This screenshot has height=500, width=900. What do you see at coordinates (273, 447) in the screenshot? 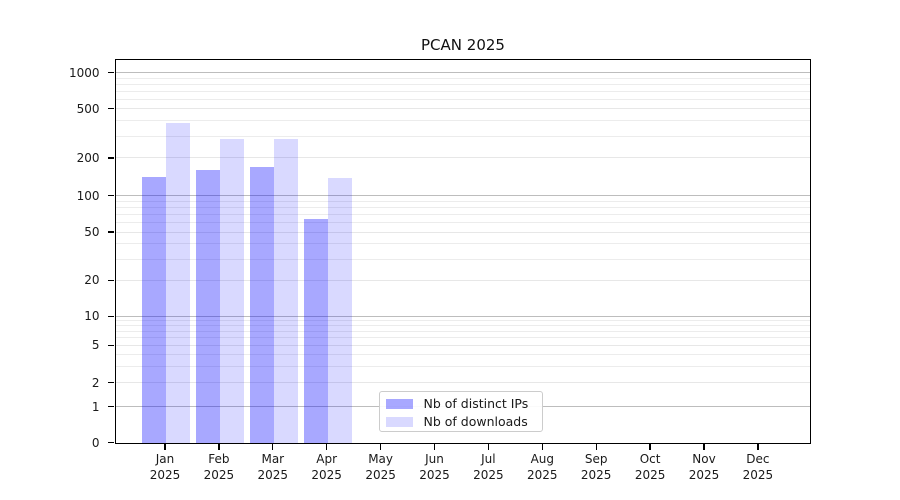
I see `x-tick-mar` at bounding box center [273, 447].